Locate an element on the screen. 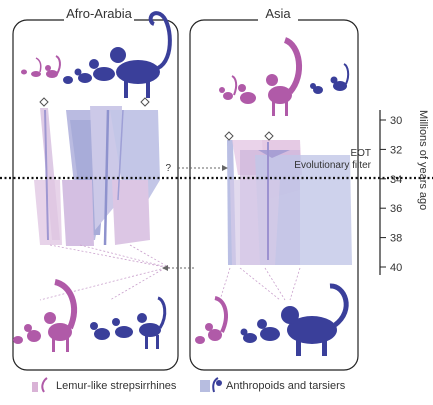 The image size is (433, 405). anthropoid-icon is located at coordinates (215, 385).